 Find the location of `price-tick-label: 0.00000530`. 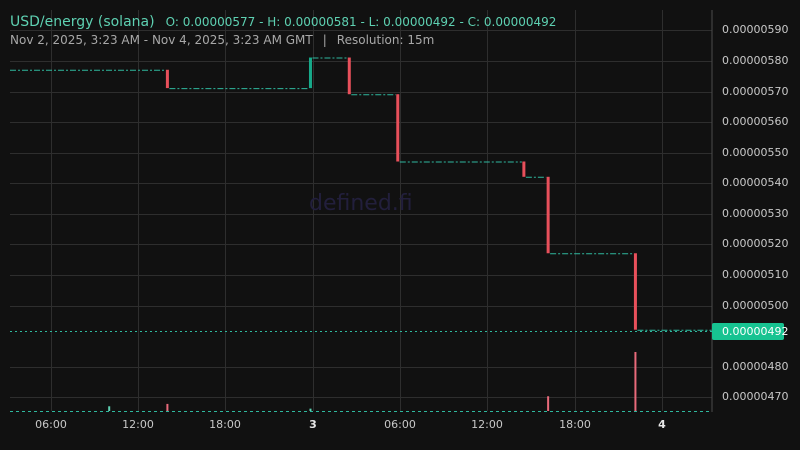

price-tick-label: 0.00000530 is located at coordinates (755, 213).